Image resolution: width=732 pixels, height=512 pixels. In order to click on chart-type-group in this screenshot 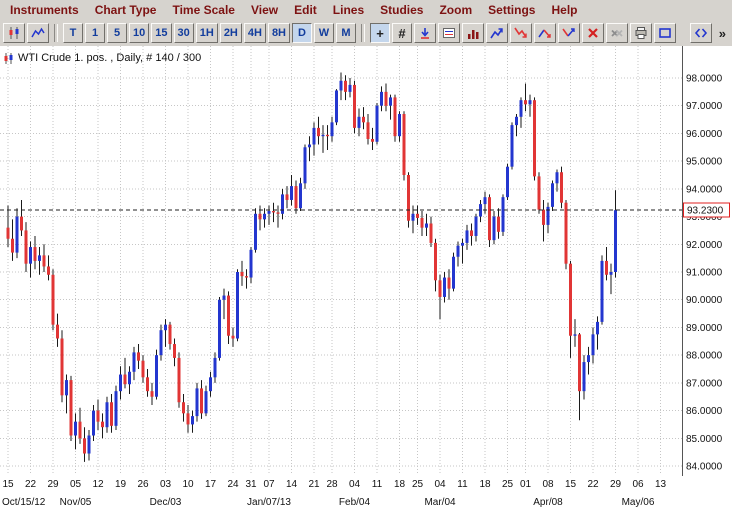, I will do `click(26, 33)`.